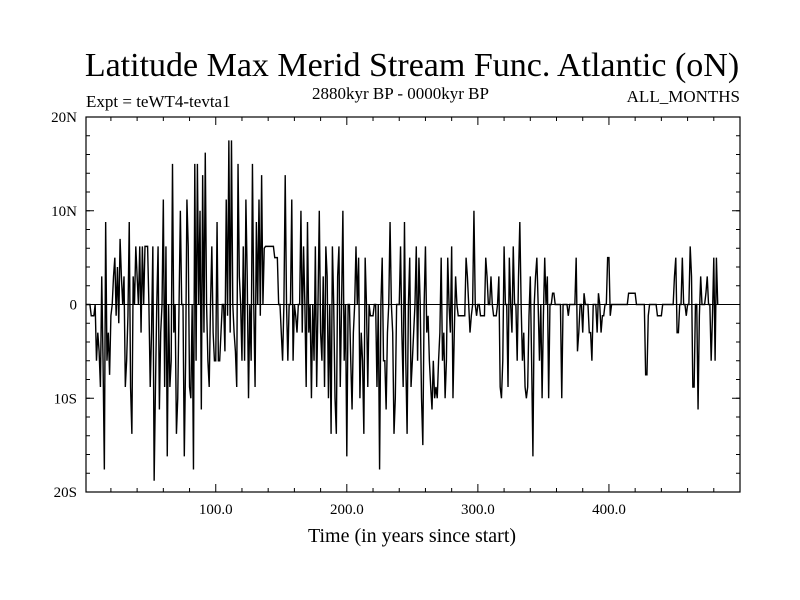 The height and width of the screenshot is (600, 800). Describe the element at coordinates (609, 510) in the screenshot. I see `x-tick-label: 400.0` at that location.